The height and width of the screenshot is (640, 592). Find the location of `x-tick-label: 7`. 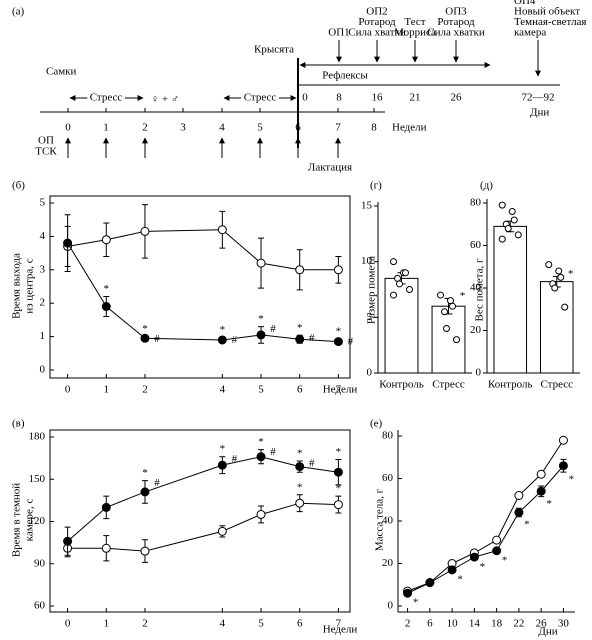

x-tick-label: 7 is located at coordinates (339, 624).